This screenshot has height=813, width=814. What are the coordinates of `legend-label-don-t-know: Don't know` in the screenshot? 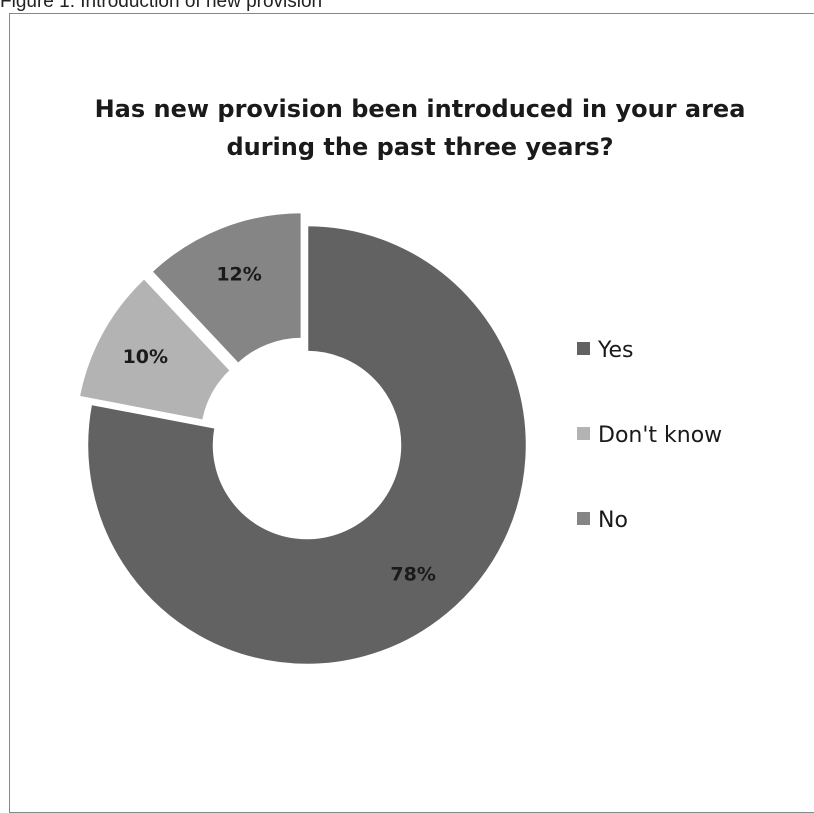 It's located at (660, 435).